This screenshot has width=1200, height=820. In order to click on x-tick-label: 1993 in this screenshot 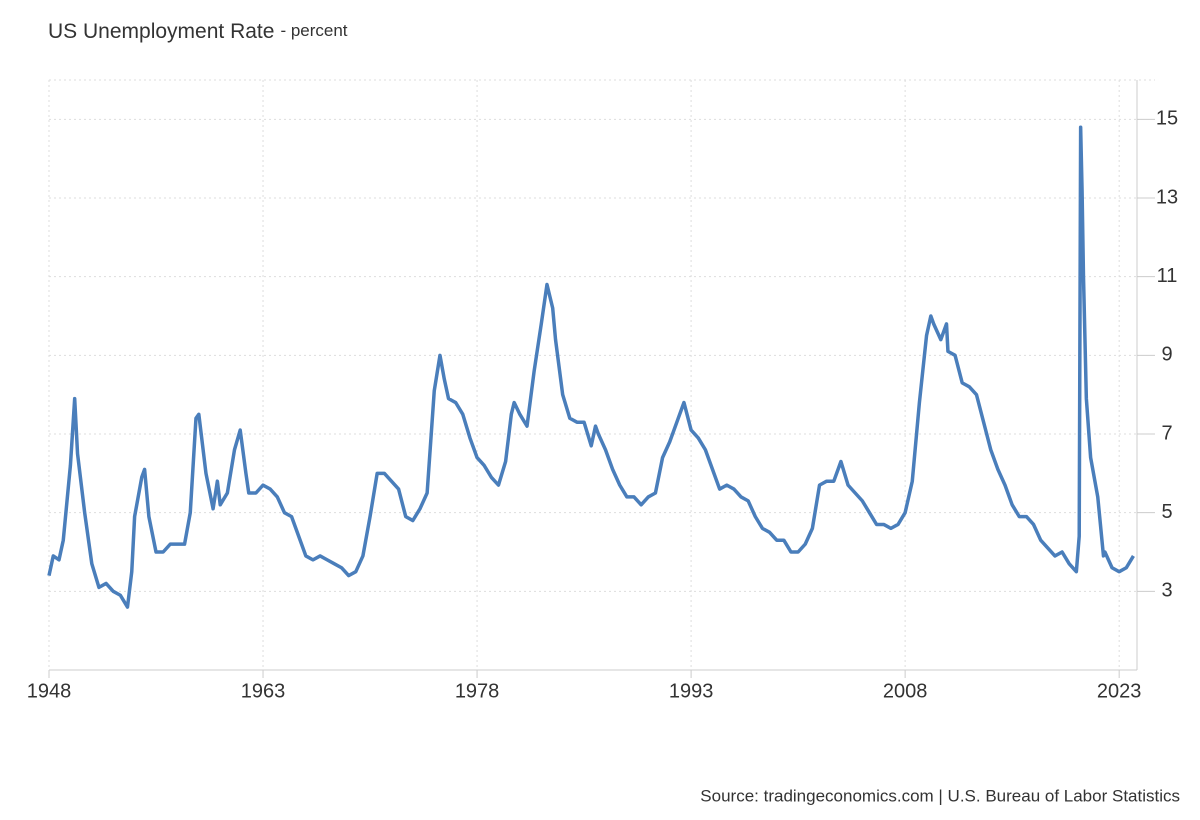, I will do `click(691, 691)`.